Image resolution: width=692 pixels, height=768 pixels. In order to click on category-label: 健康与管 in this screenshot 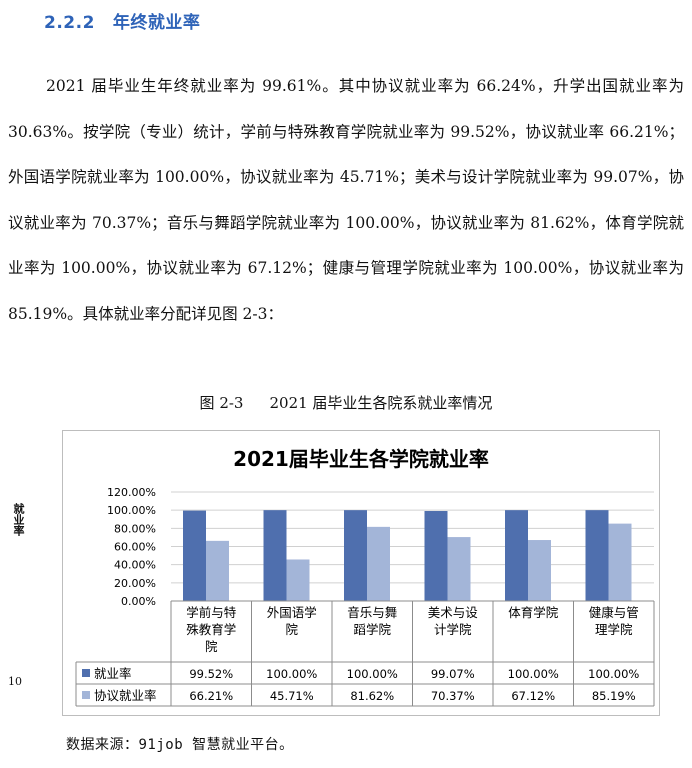, I will do `click(614, 612)`.